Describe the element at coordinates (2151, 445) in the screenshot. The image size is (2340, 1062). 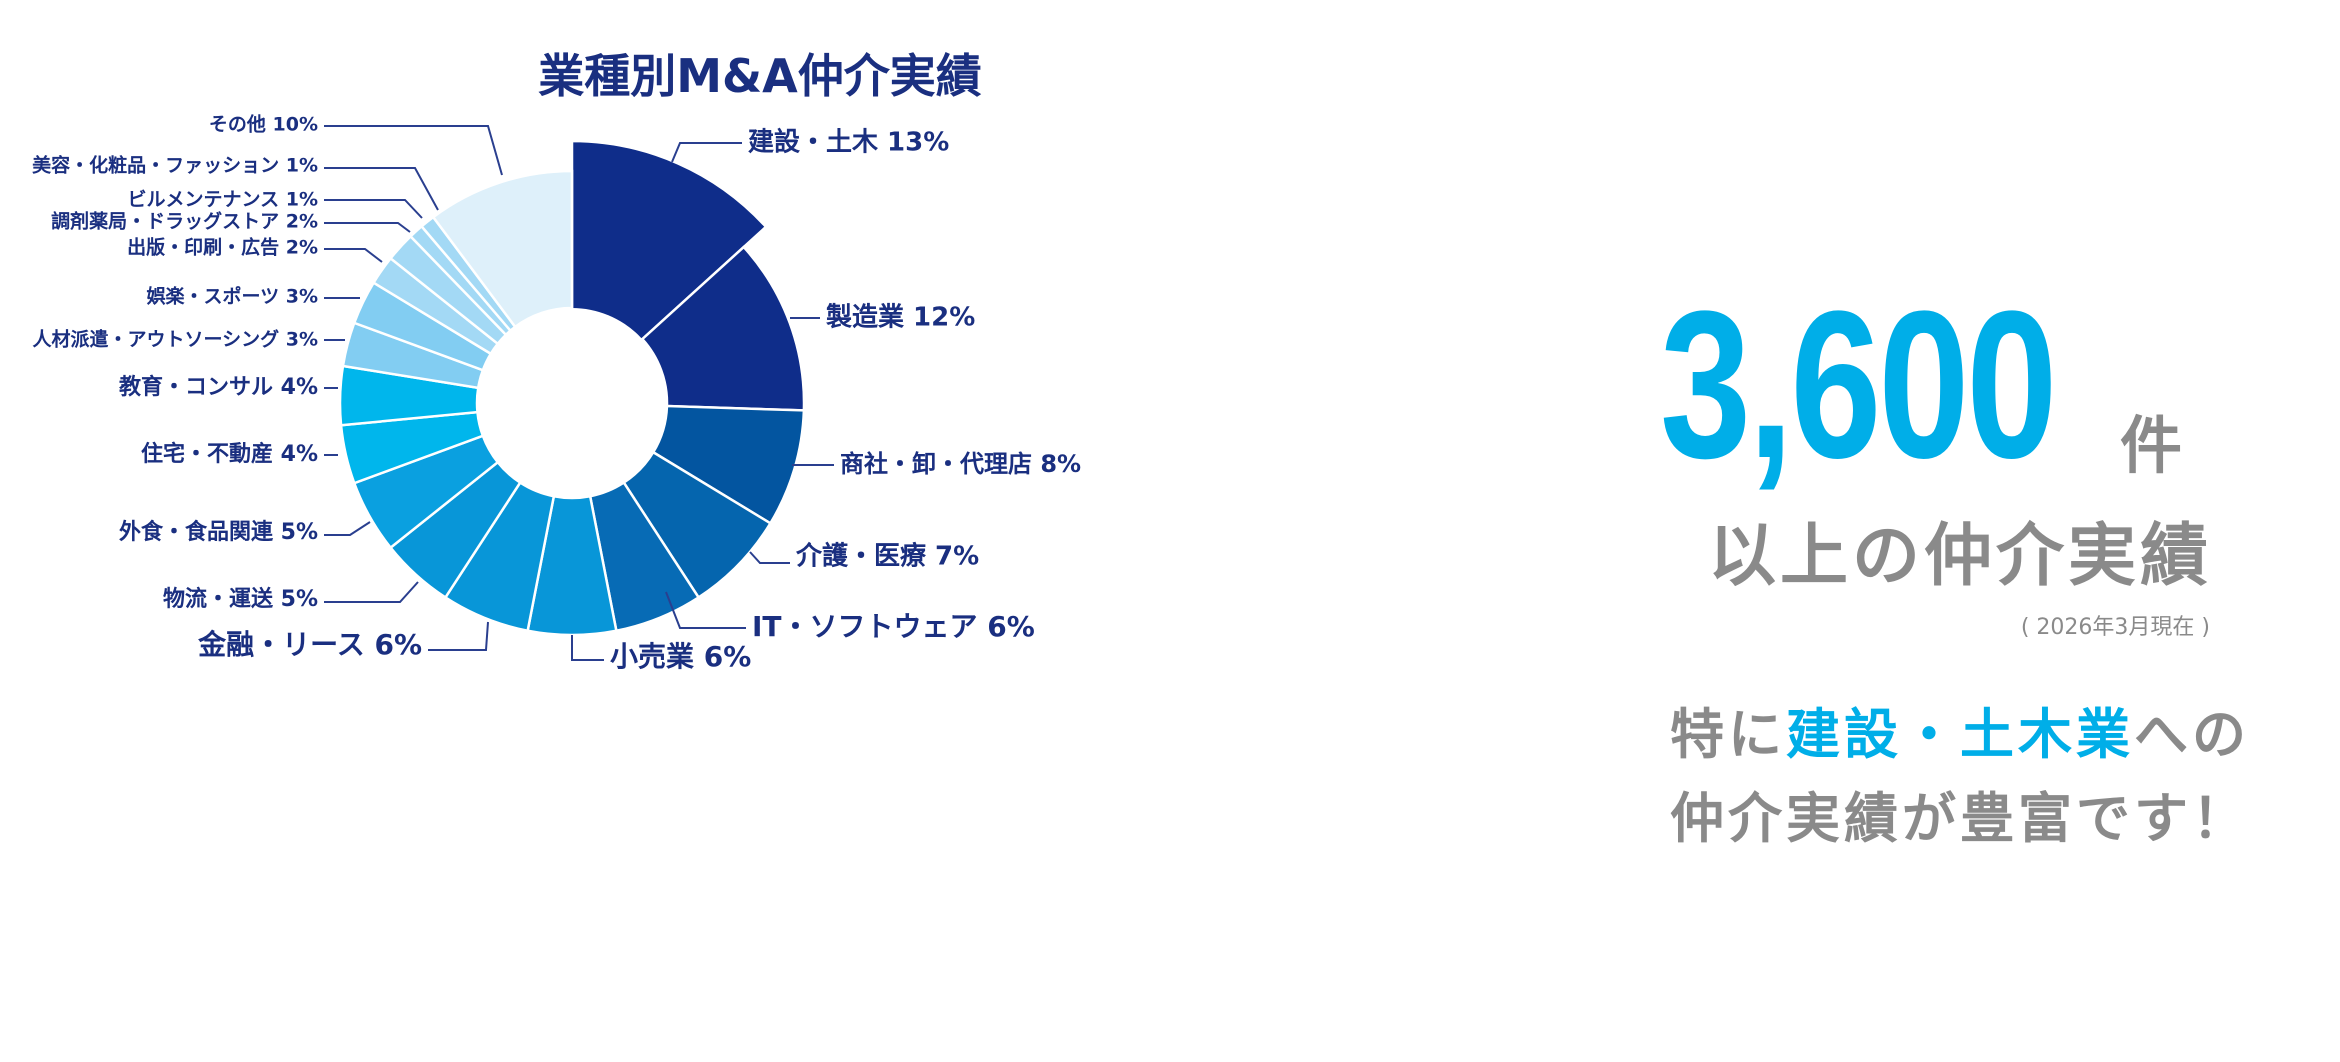
I see `deal-count-unit: 件` at that location.